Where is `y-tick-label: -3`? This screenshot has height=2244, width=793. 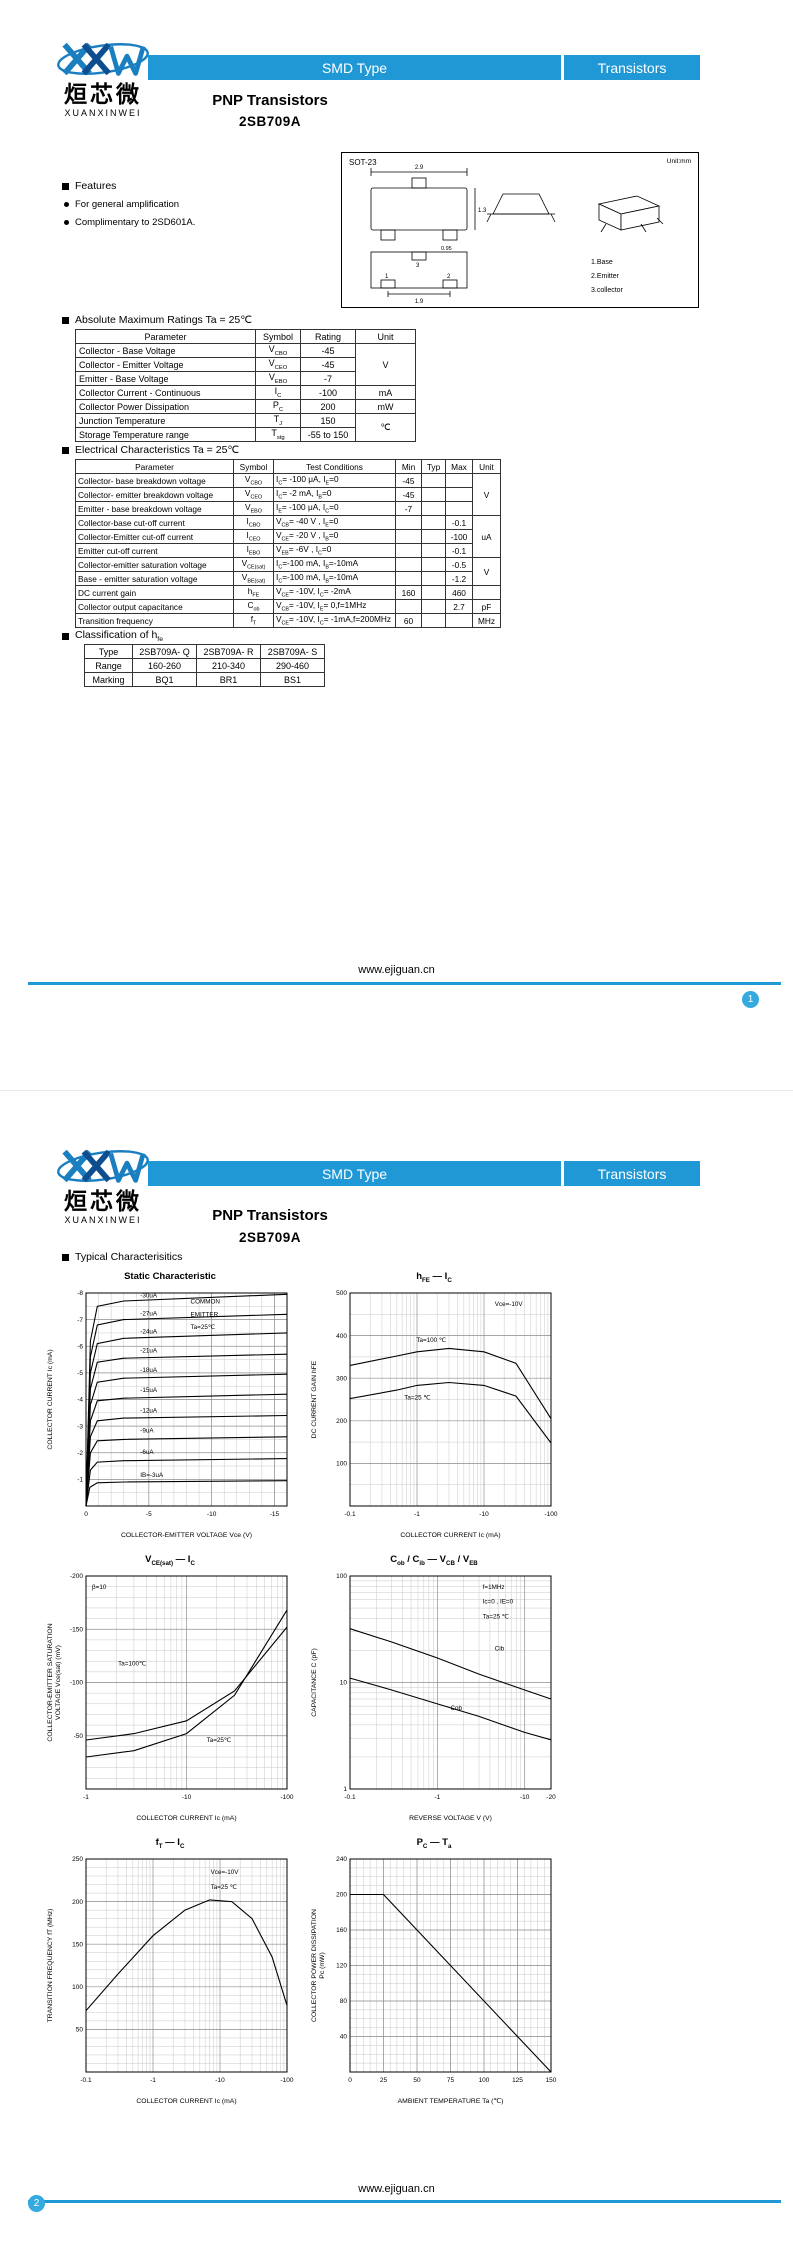 y-tick-label: -3 is located at coordinates (80, 1426).